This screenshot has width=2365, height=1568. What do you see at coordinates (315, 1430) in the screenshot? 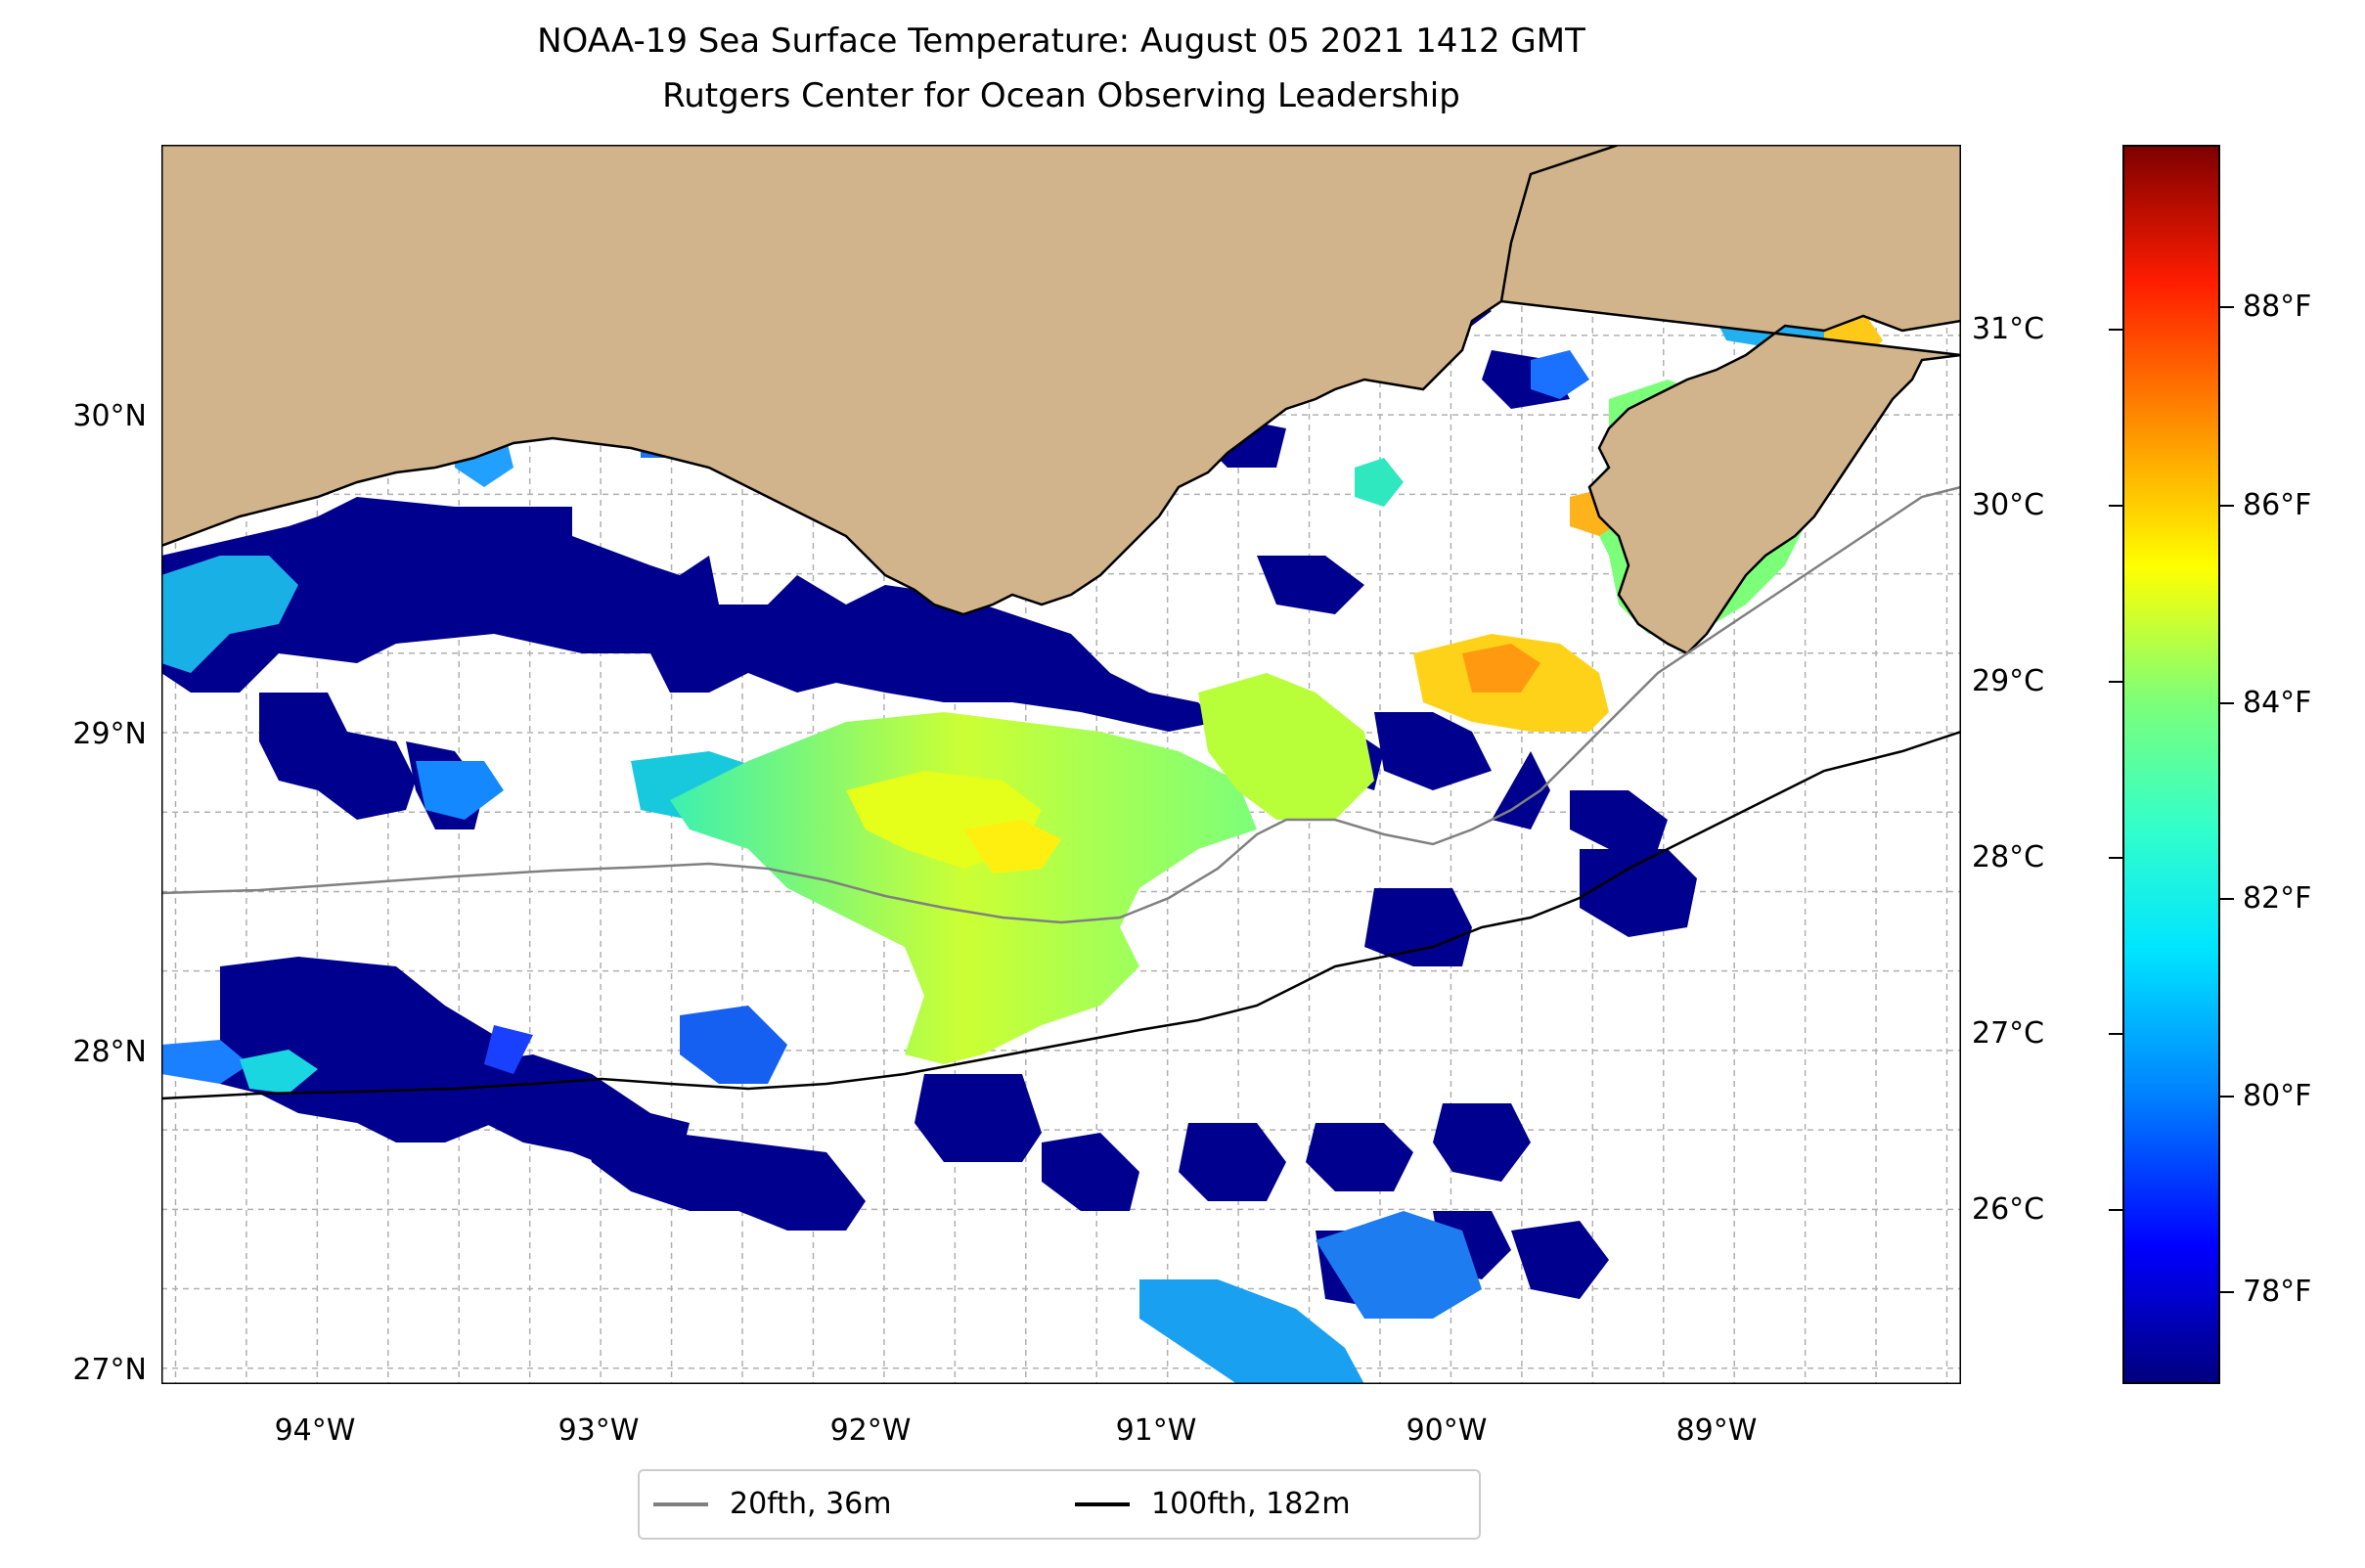
I see `lon-label-94: 94°W` at bounding box center [315, 1430].